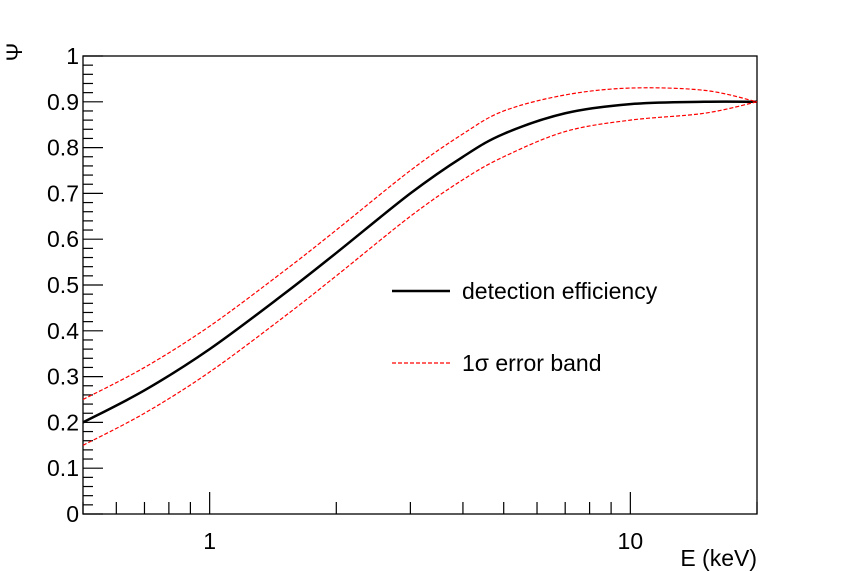 The height and width of the screenshot is (571, 843). What do you see at coordinates (63, 239) in the screenshot?
I see `y-tick-label: 0.6` at bounding box center [63, 239].